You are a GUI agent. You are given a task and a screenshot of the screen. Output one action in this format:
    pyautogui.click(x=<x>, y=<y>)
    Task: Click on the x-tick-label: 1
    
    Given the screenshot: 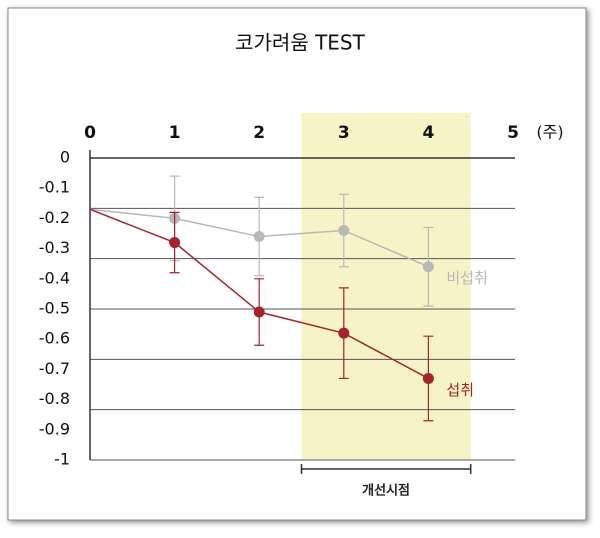 What is the action you would take?
    pyautogui.click(x=175, y=133)
    